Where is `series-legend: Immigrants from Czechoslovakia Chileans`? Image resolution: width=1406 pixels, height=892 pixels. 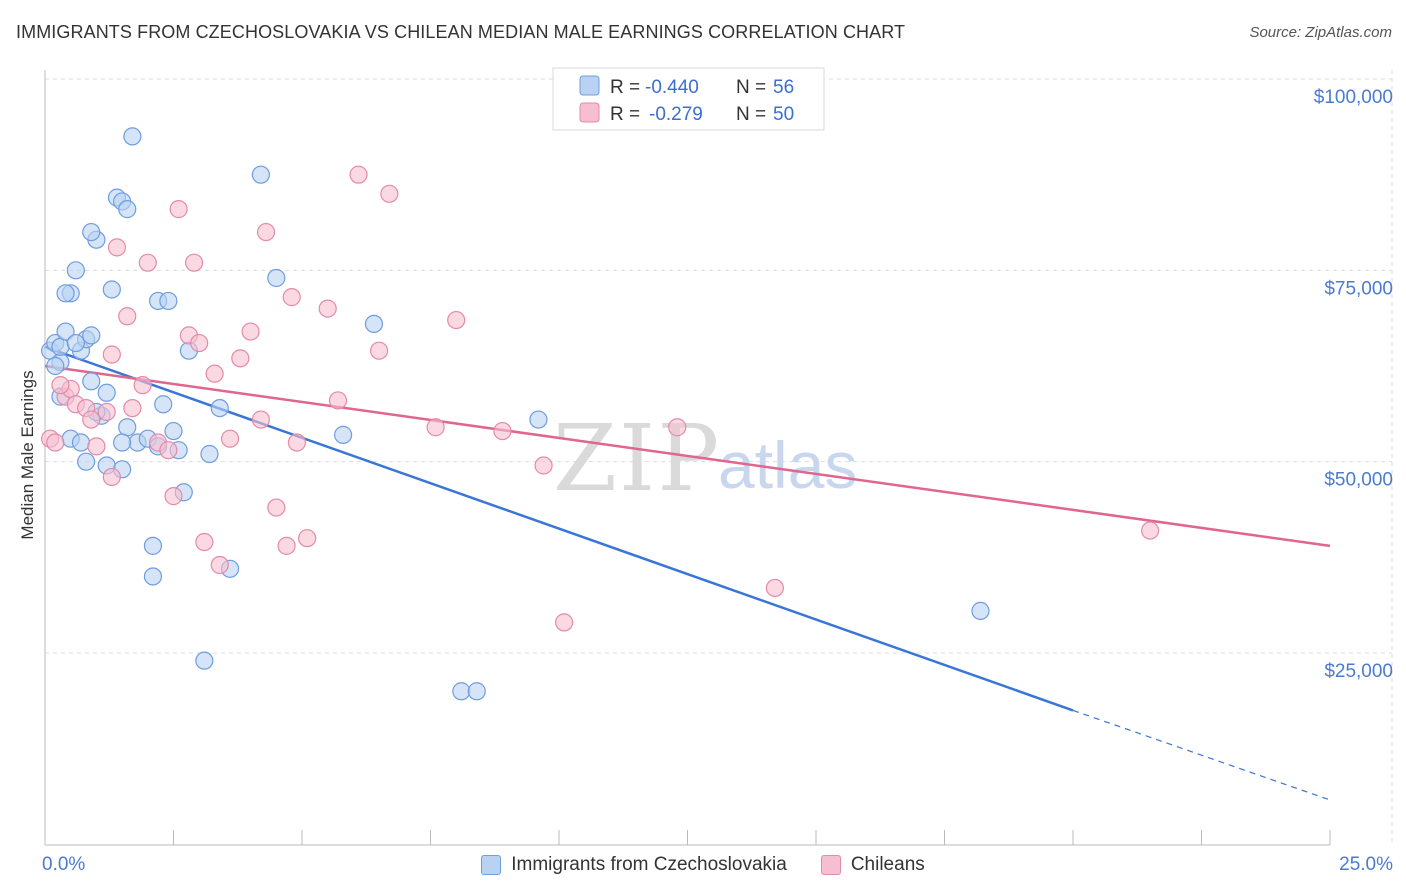 series-legend: Immigrants from Czechoslovakia Chileans is located at coordinates (703, 865).